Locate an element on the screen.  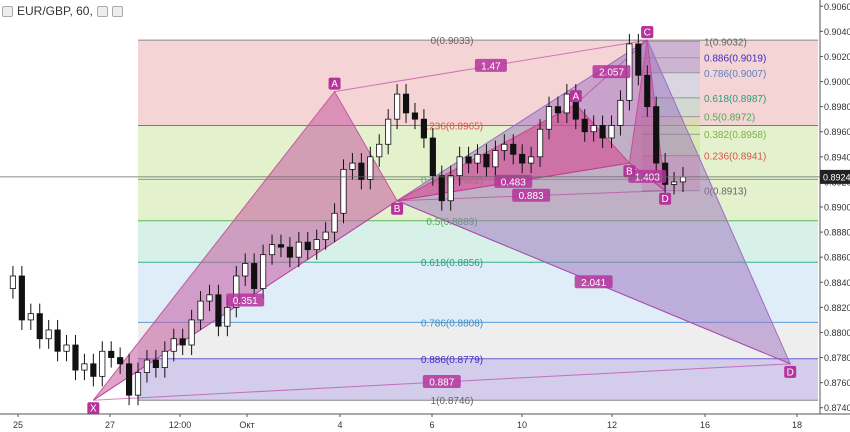
point-marker-d: D is located at coordinates (790, 372).